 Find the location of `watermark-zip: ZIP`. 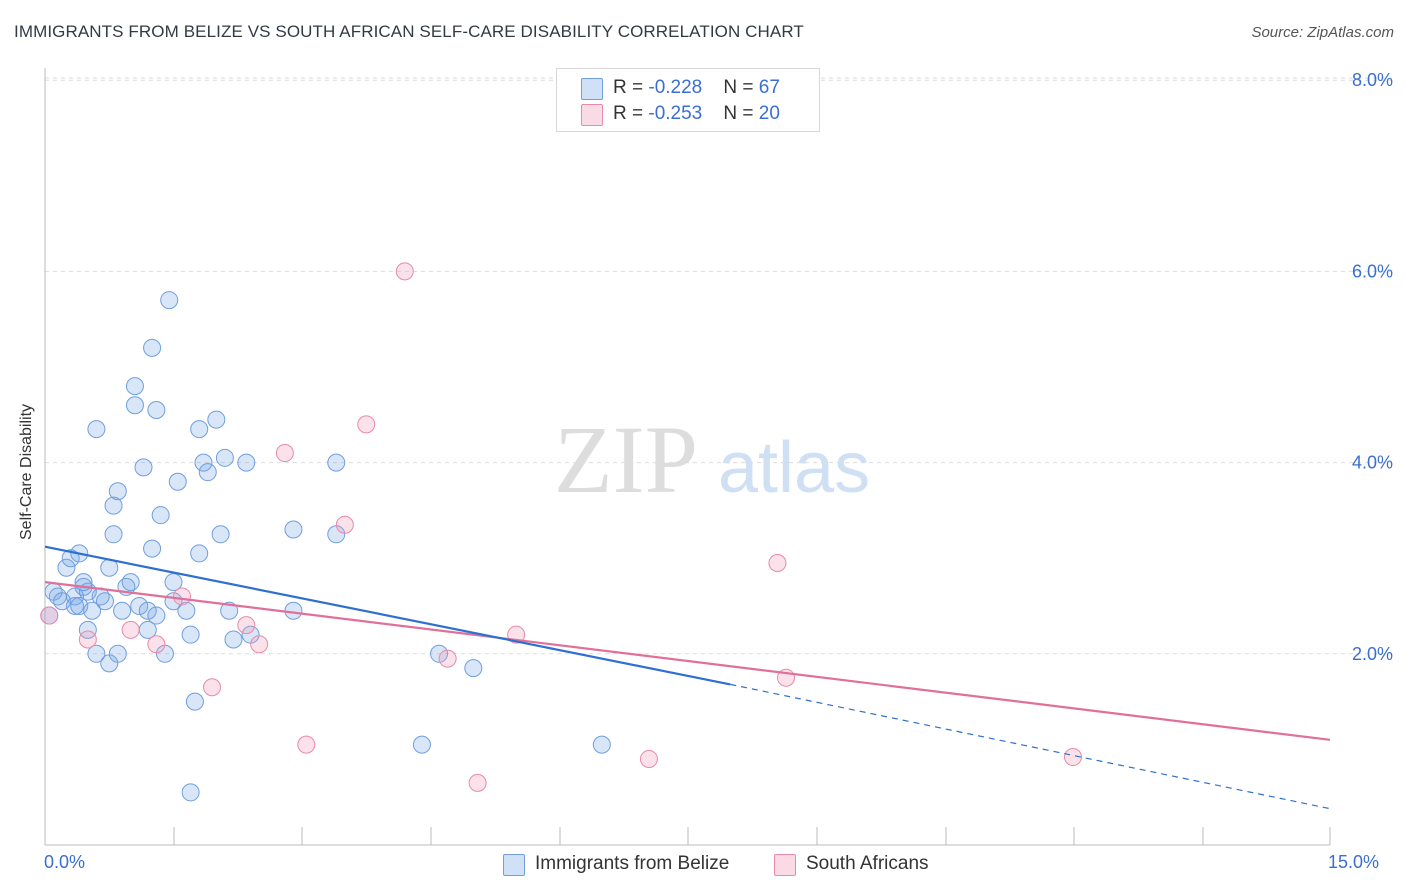

watermark-zip: ZIP is located at coordinates (626, 459).